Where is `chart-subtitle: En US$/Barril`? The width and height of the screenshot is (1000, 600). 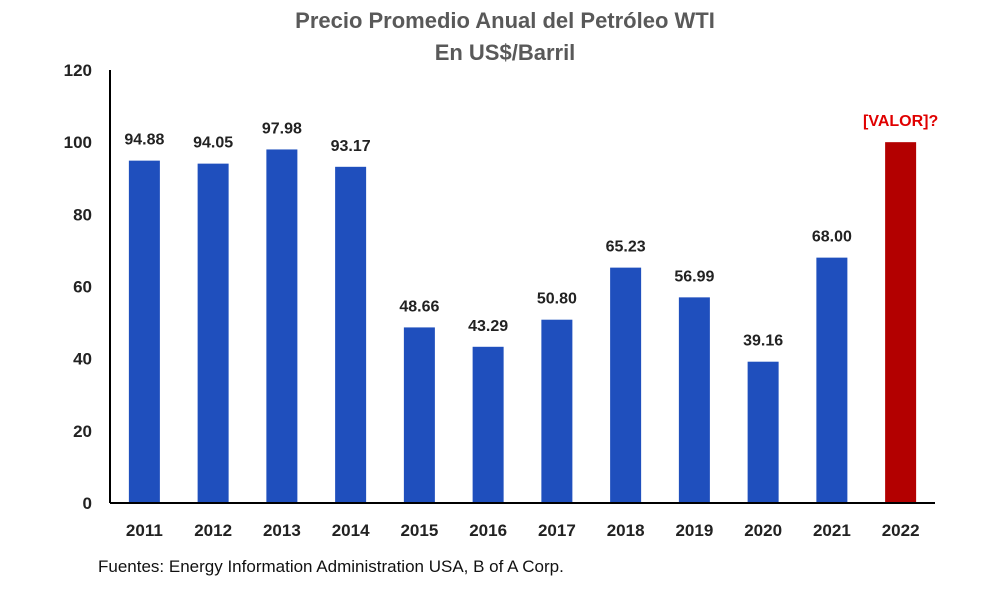 chart-subtitle: En US$/Barril is located at coordinates (505, 52).